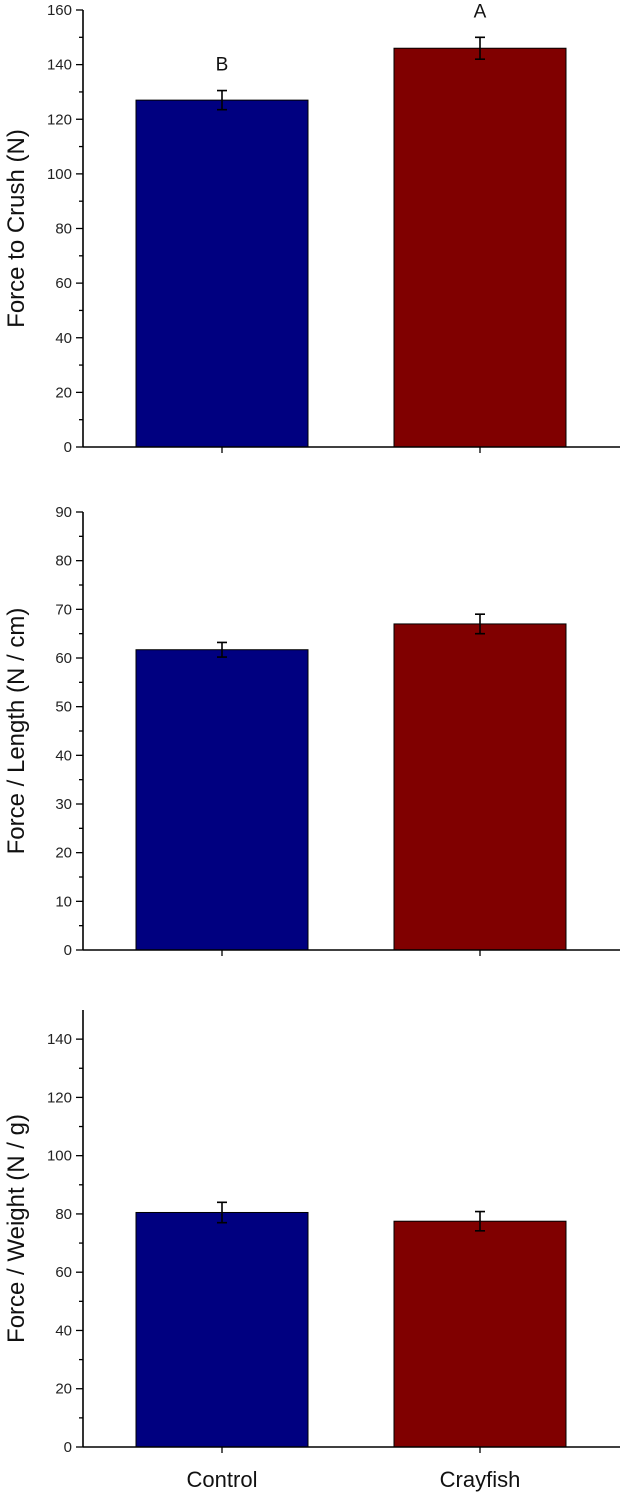  I want to click on y-tick-label: 50, so click(63, 707).